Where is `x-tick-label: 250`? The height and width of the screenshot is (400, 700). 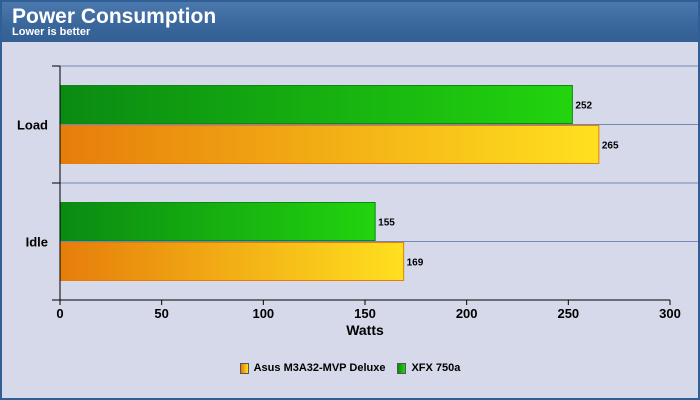
x-tick-label: 250 is located at coordinates (568, 313).